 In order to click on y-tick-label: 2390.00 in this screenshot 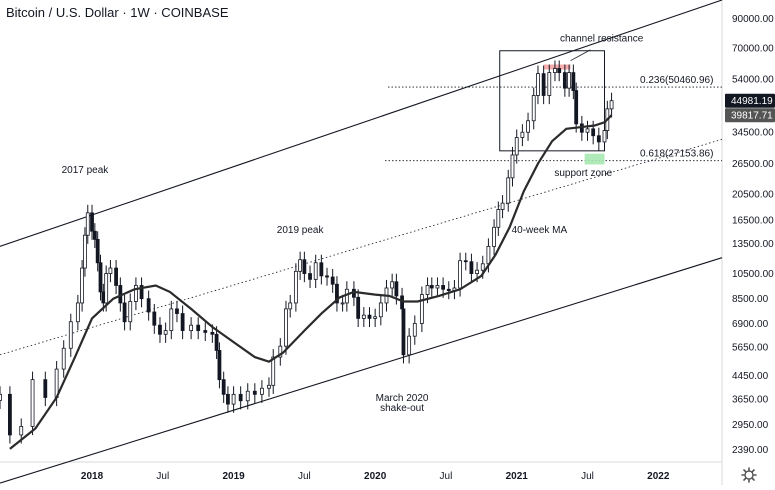, I will do `click(750, 450)`.